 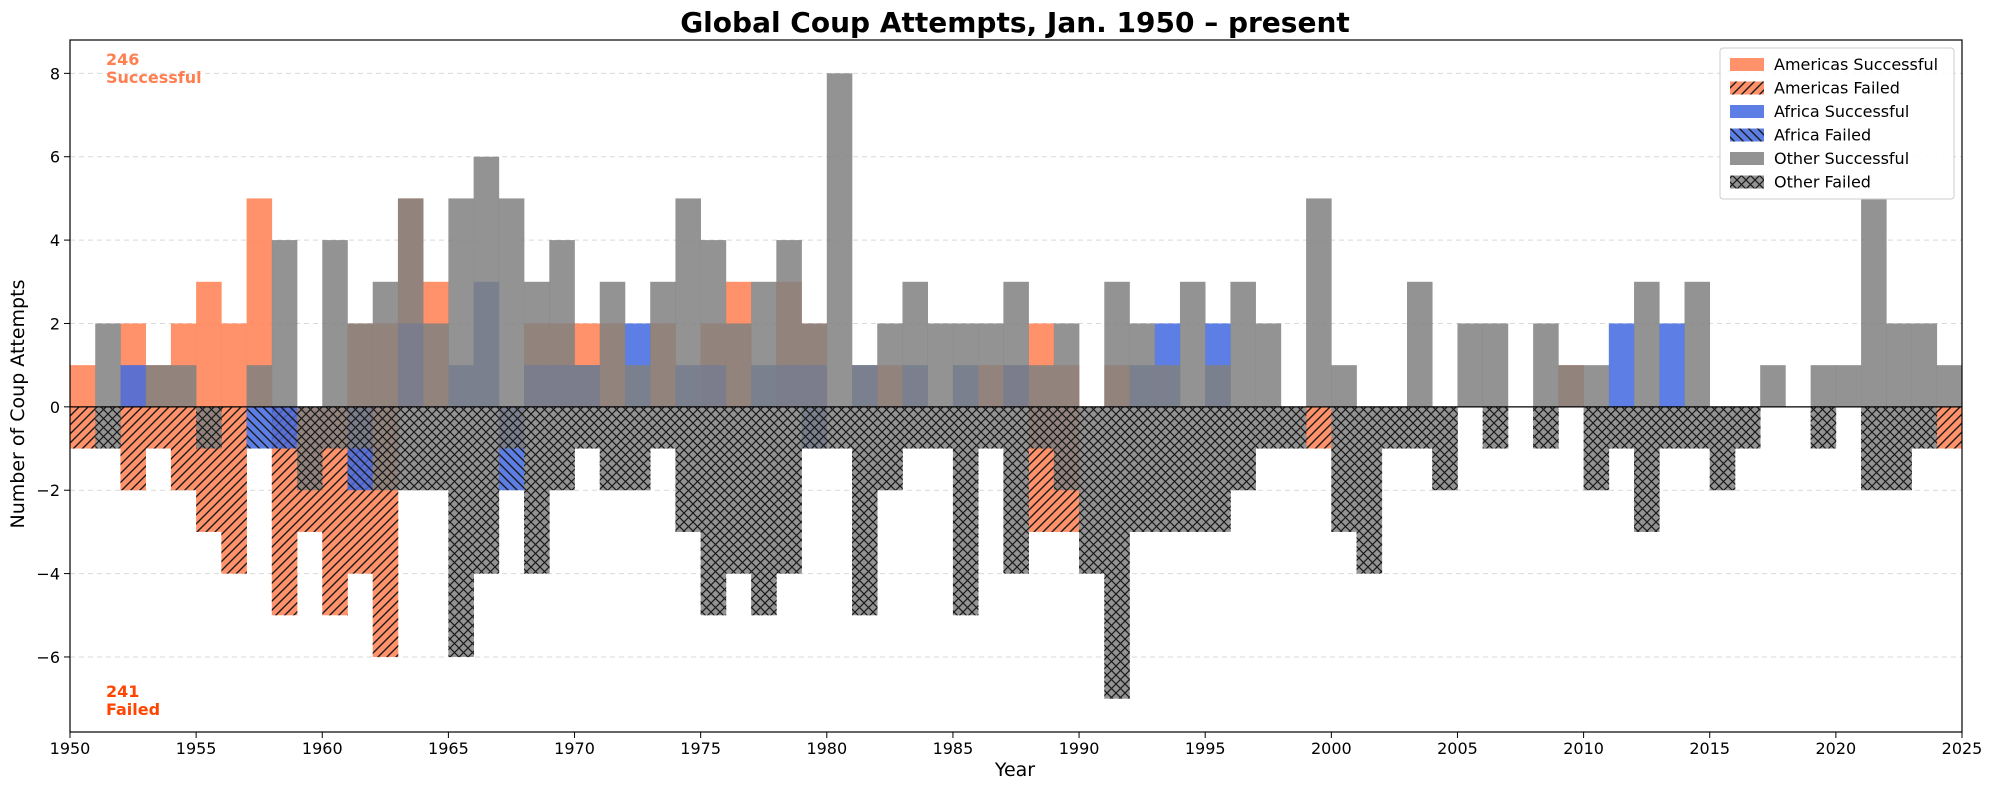 What do you see at coordinates (55, 240) in the screenshot?
I see `y-tick-label: 4` at bounding box center [55, 240].